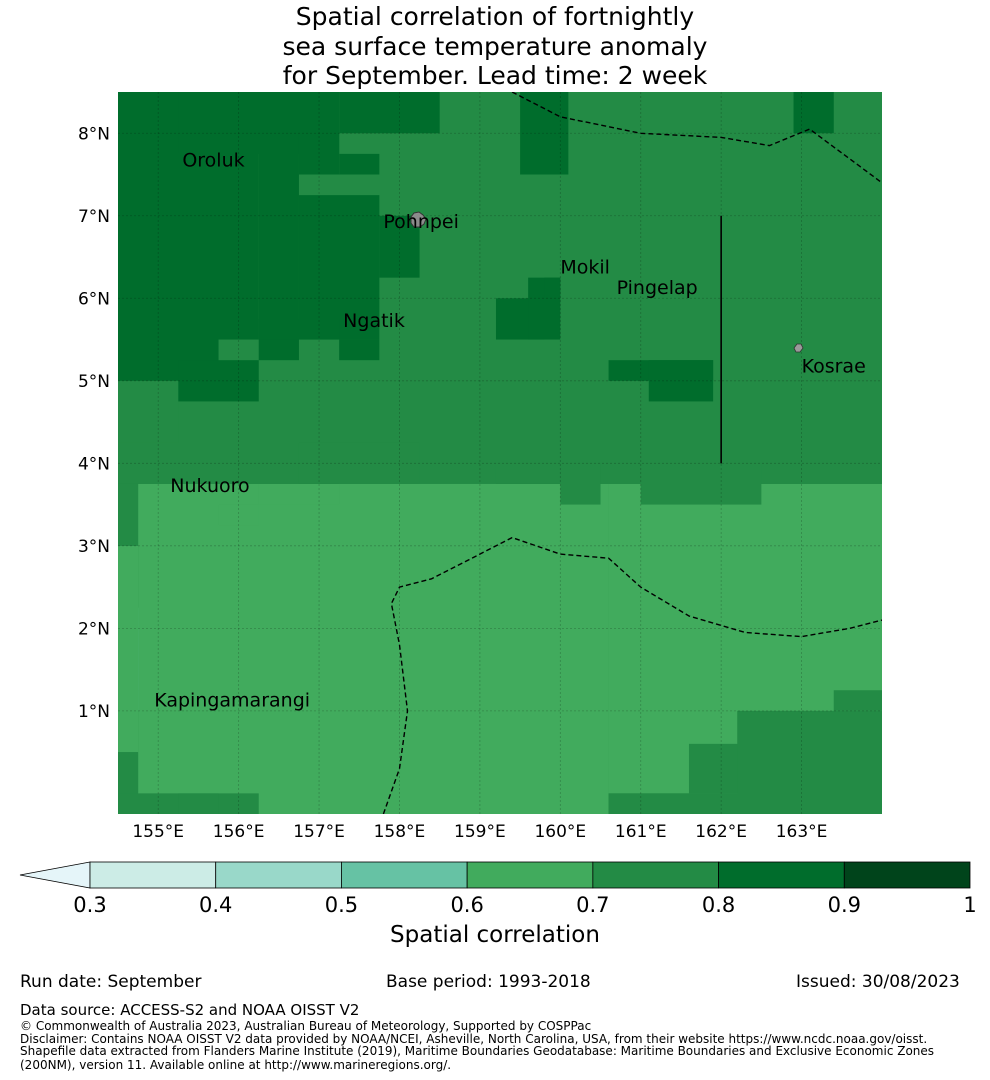  I want to click on lon-tick-label: 162°E, so click(721, 832).